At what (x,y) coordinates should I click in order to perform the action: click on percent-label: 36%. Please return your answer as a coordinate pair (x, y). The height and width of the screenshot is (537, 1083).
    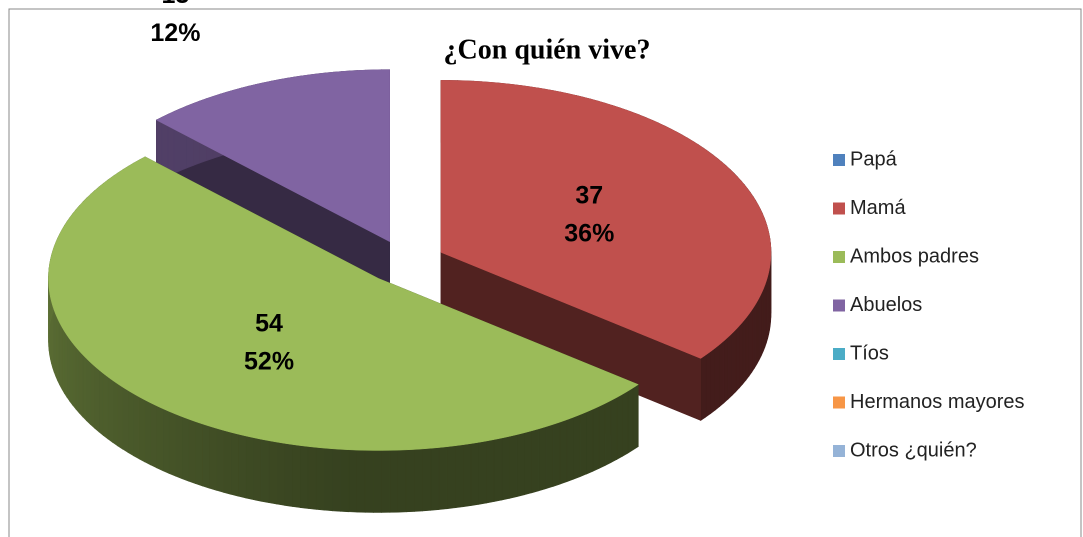
    Looking at the image, I should click on (589, 233).